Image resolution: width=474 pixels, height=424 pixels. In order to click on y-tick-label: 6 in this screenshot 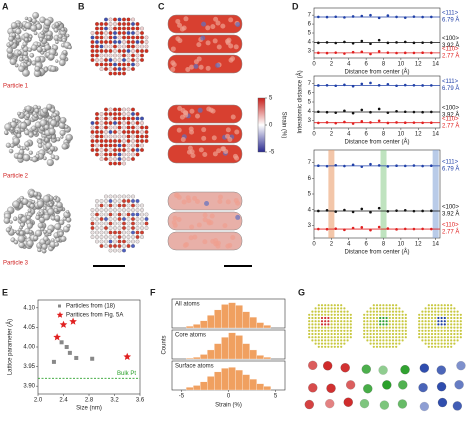, I will do `click(310, 179)`.